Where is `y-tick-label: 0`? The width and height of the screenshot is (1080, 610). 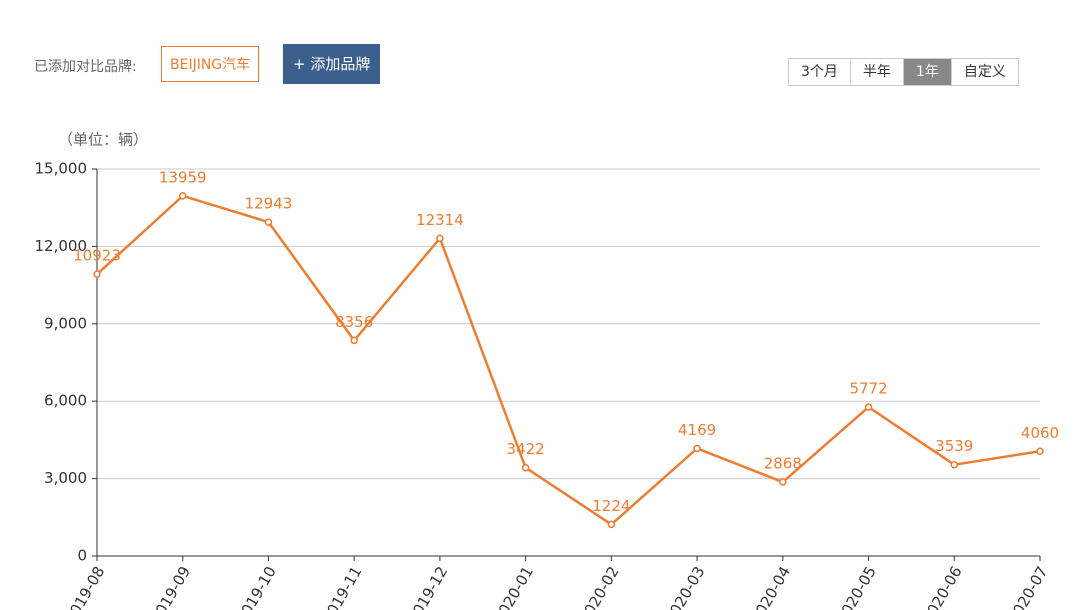
y-tick-label: 0 is located at coordinates (82, 556).